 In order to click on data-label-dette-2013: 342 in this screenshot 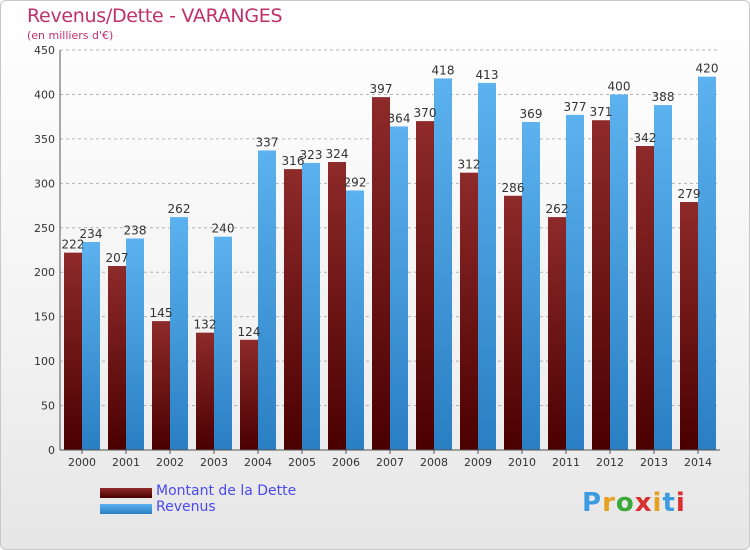, I will do `click(645, 138)`.